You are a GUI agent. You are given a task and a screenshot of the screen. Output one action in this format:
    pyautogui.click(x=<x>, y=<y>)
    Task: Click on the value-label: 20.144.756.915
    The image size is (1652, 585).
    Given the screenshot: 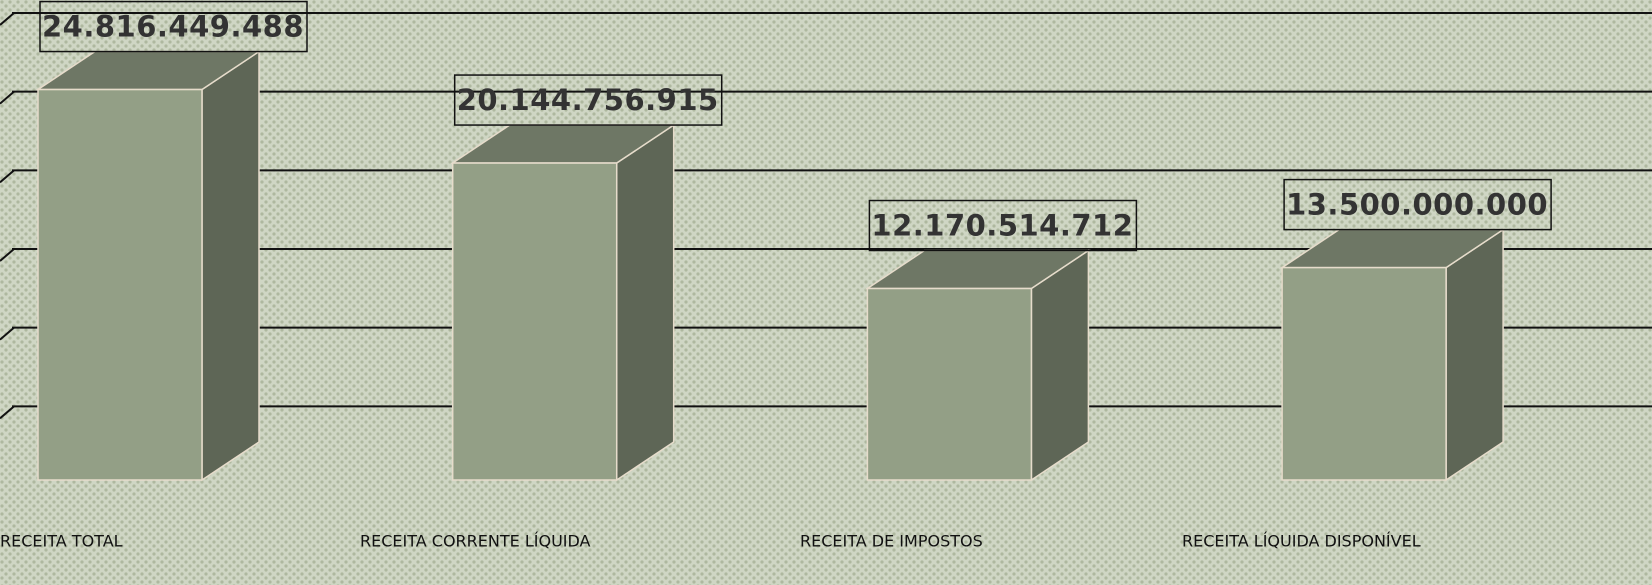 What is the action you would take?
    pyautogui.click(x=588, y=100)
    